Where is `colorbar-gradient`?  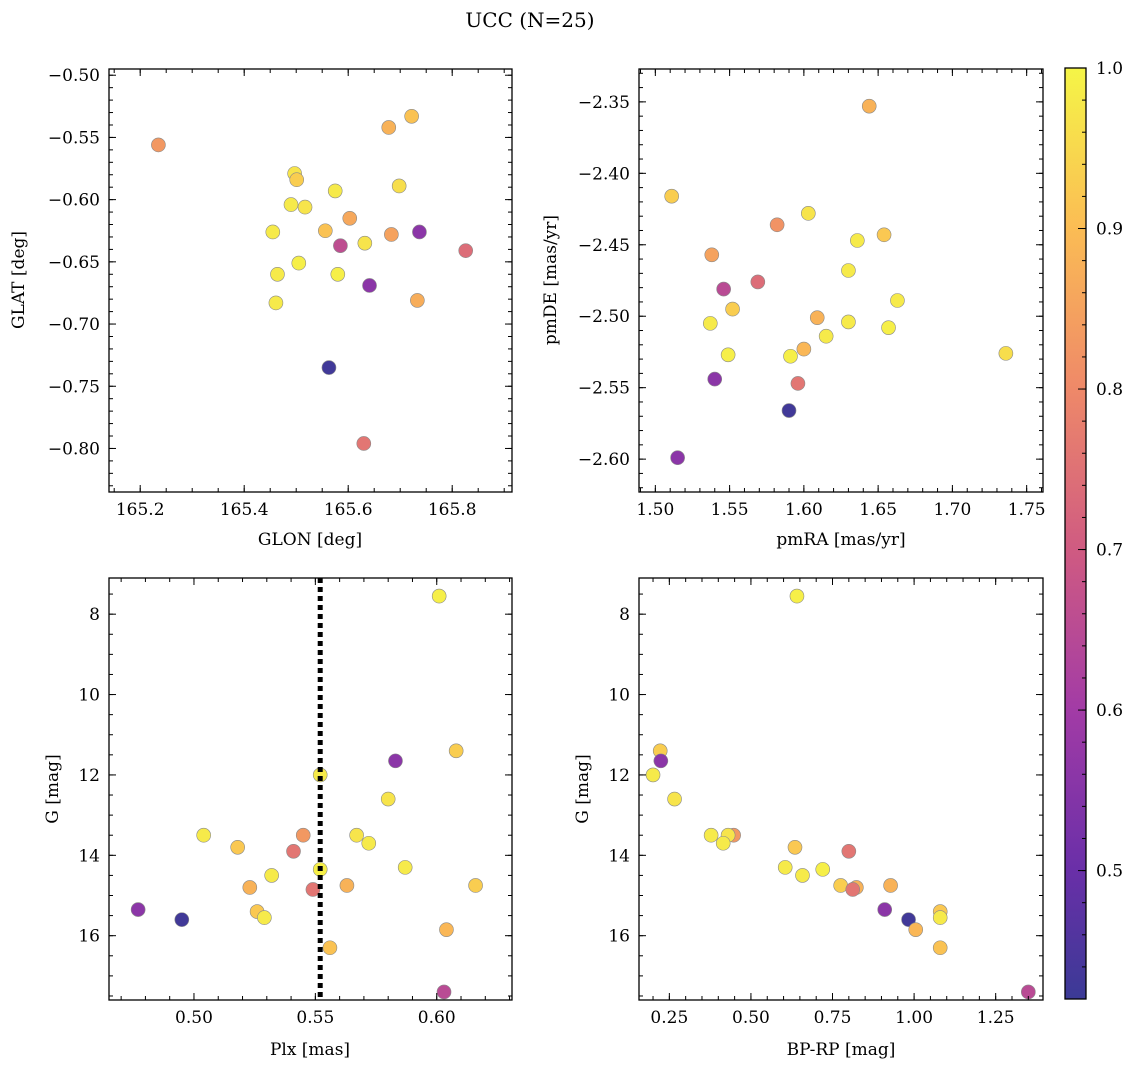 colorbar-gradient is located at coordinates (1075, 533).